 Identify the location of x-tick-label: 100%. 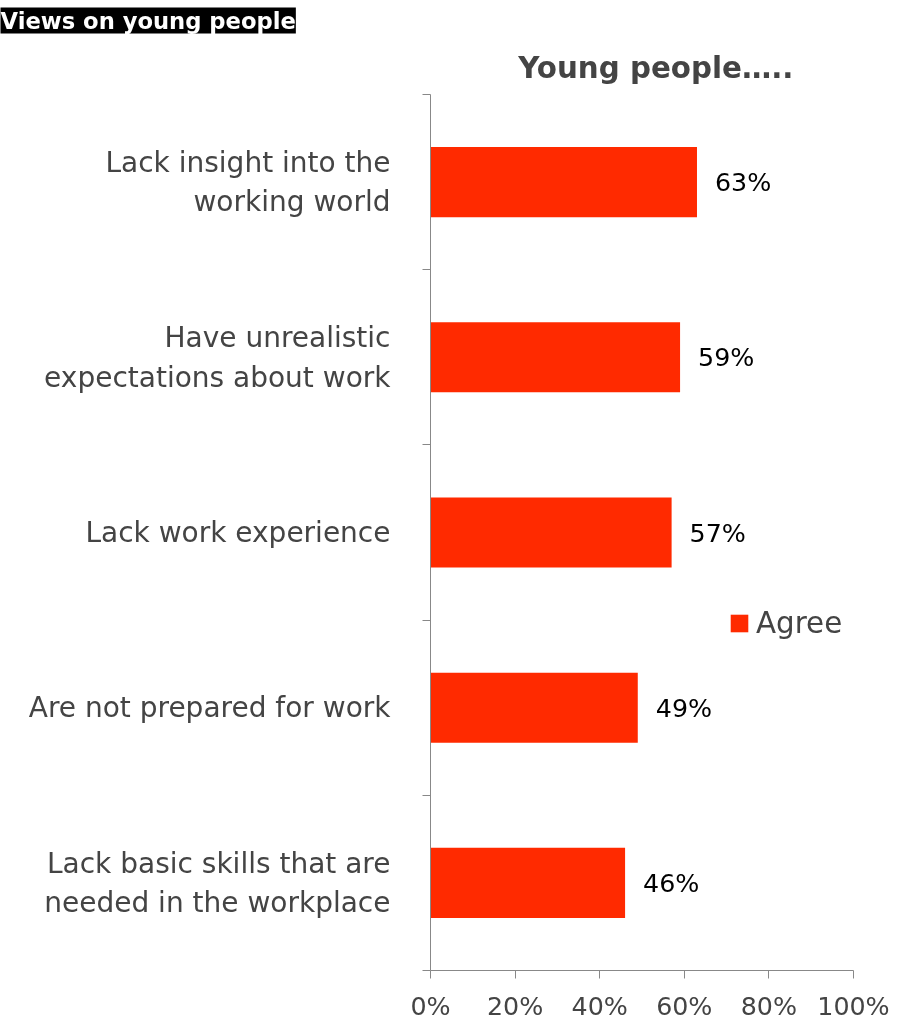
(853, 1005).